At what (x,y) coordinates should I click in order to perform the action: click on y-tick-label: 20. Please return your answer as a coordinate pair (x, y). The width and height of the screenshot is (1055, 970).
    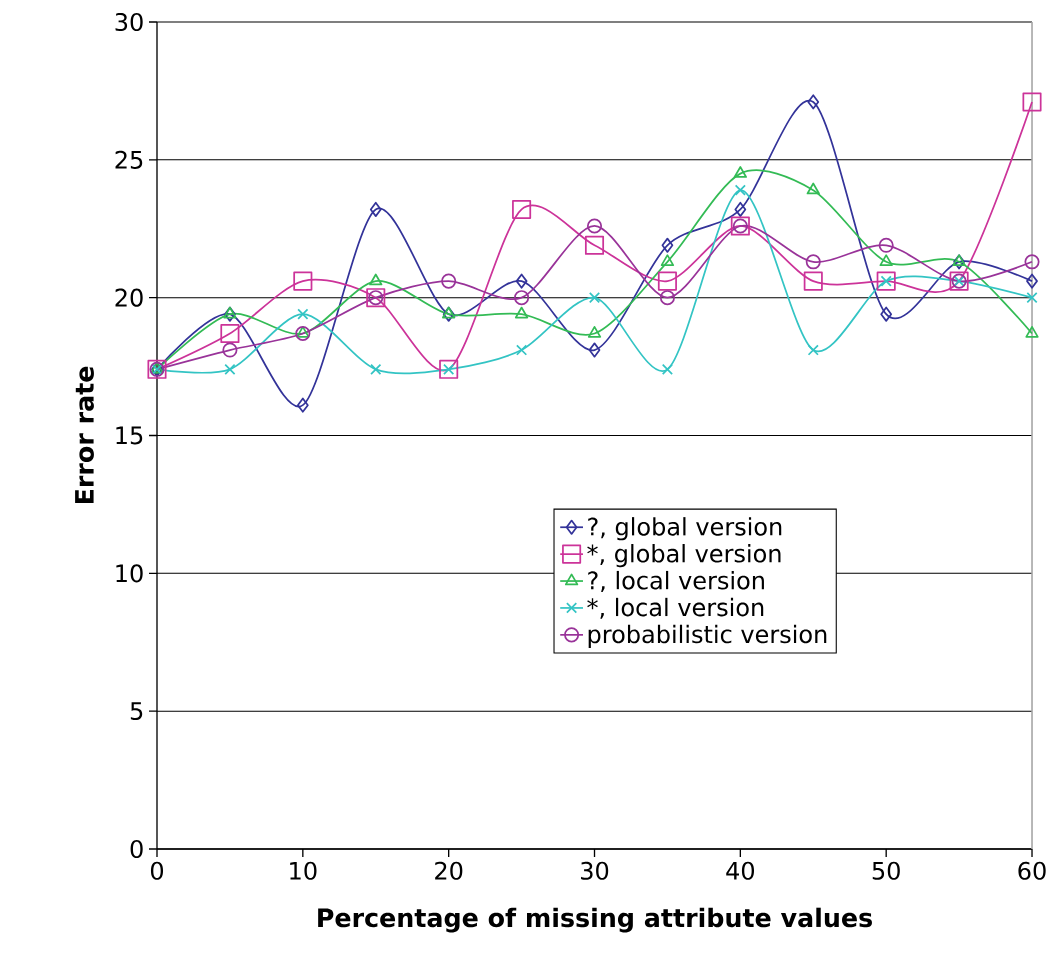
    Looking at the image, I should click on (129, 297).